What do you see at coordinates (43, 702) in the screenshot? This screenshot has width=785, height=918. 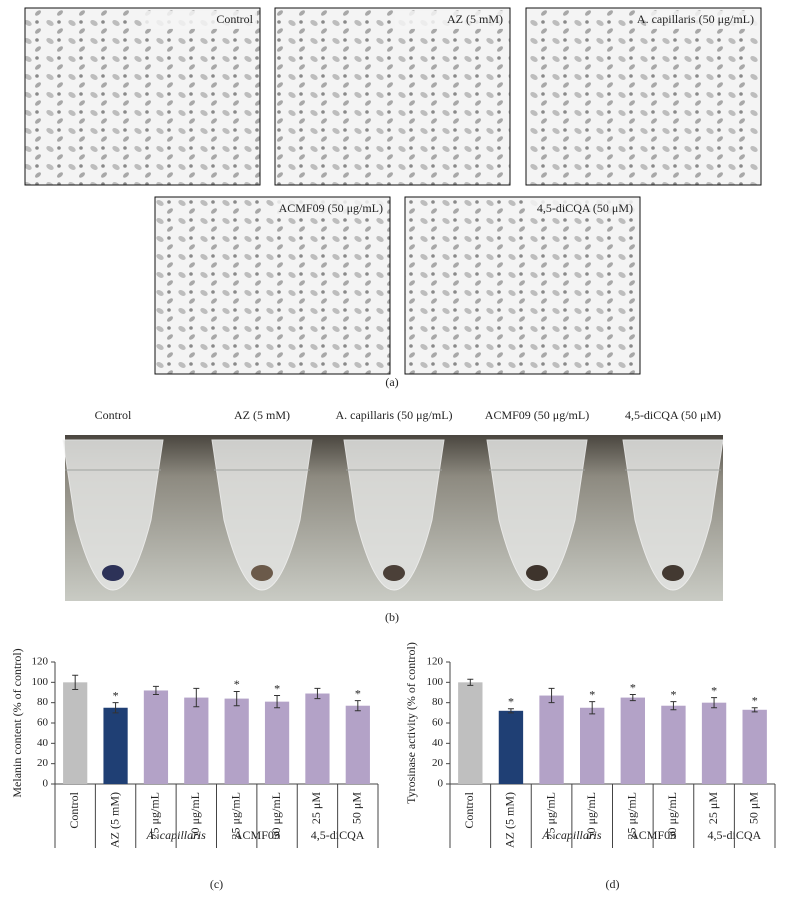 I see `y-tick-label: 80` at bounding box center [43, 702].